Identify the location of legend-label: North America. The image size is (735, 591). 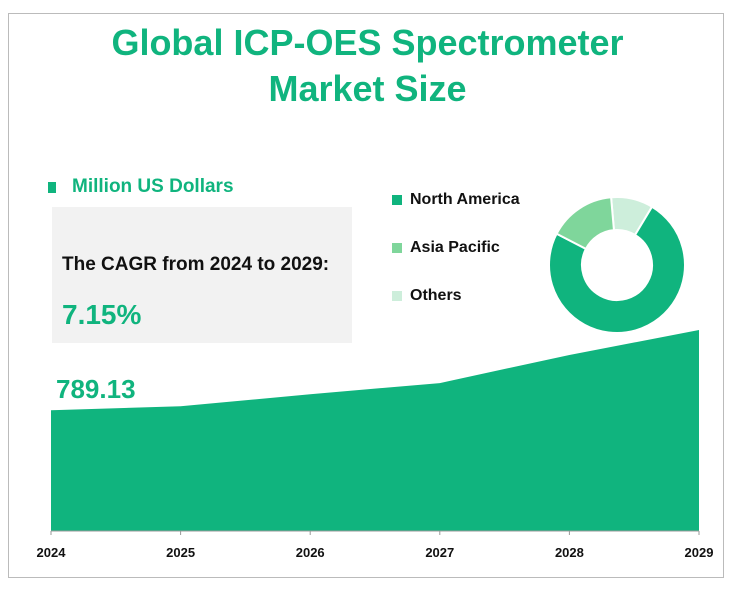
(465, 199).